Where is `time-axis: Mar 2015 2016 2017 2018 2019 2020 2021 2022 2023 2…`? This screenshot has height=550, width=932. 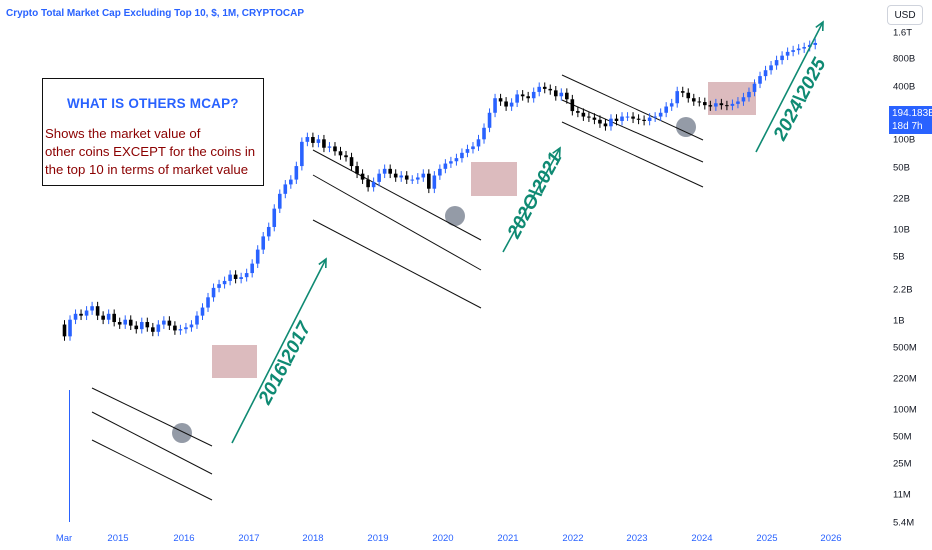 time-axis: Mar 2015 2016 2017 2018 2019 2020 2021 2022 2023 2… is located at coordinates (449, 538).